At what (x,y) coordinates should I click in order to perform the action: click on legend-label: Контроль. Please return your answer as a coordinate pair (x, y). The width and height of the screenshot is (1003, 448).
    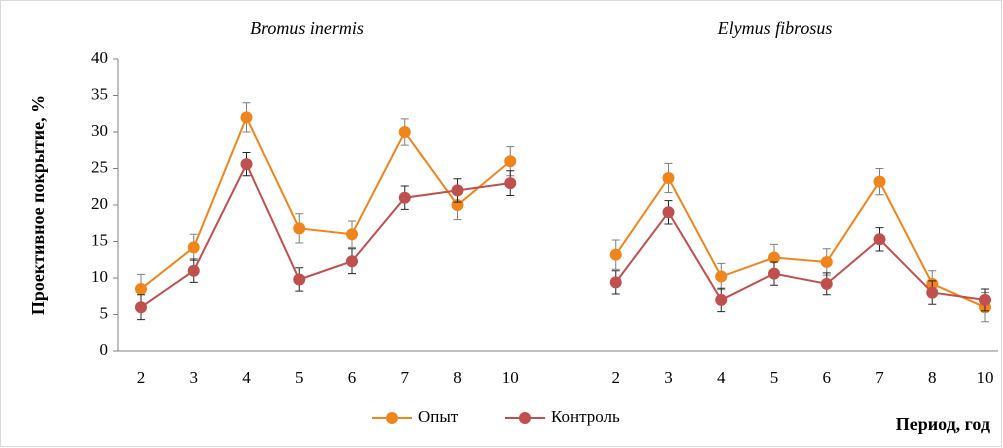
    Looking at the image, I should click on (585, 416).